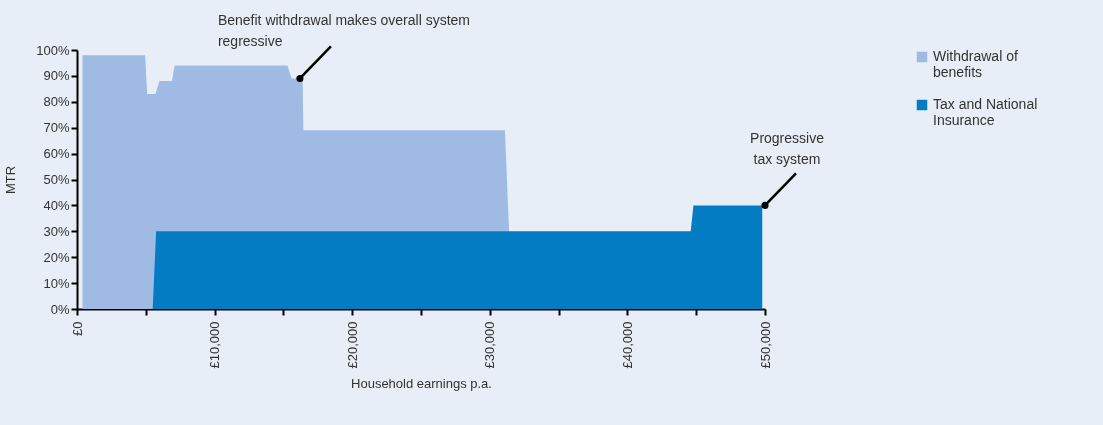  I want to click on y-tick-label: 80%, so click(56, 102).